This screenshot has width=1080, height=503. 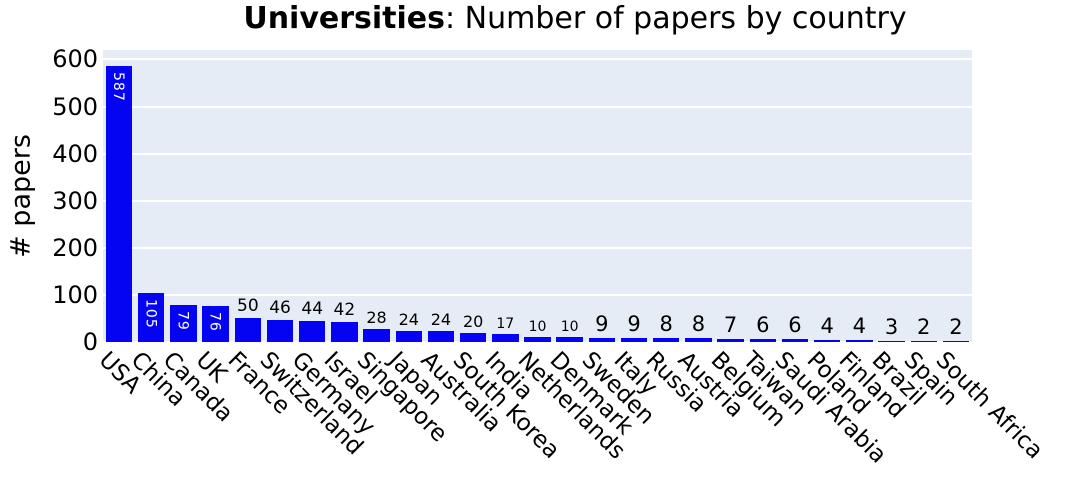 What do you see at coordinates (730, 340) in the screenshot?
I see `bar-belgium` at bounding box center [730, 340].